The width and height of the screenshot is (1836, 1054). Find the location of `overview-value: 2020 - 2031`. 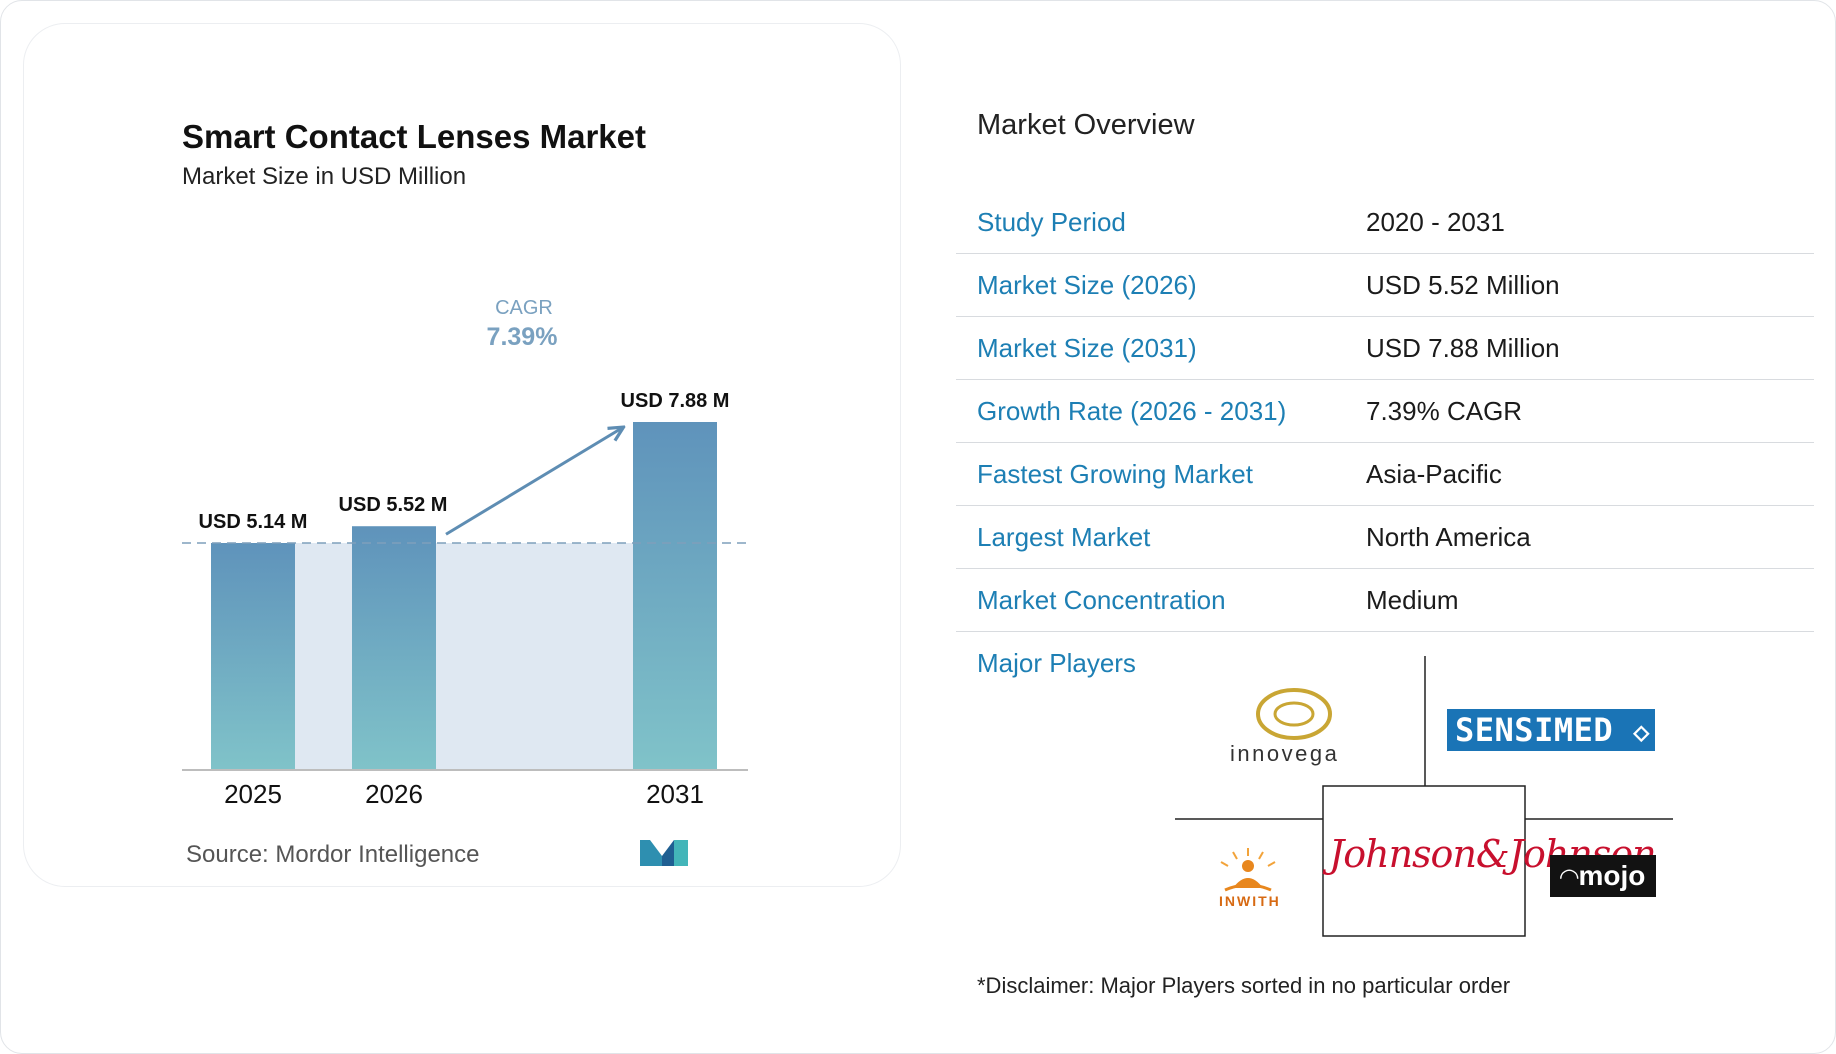

overview-value: 2020 - 2031 is located at coordinates (1435, 222).